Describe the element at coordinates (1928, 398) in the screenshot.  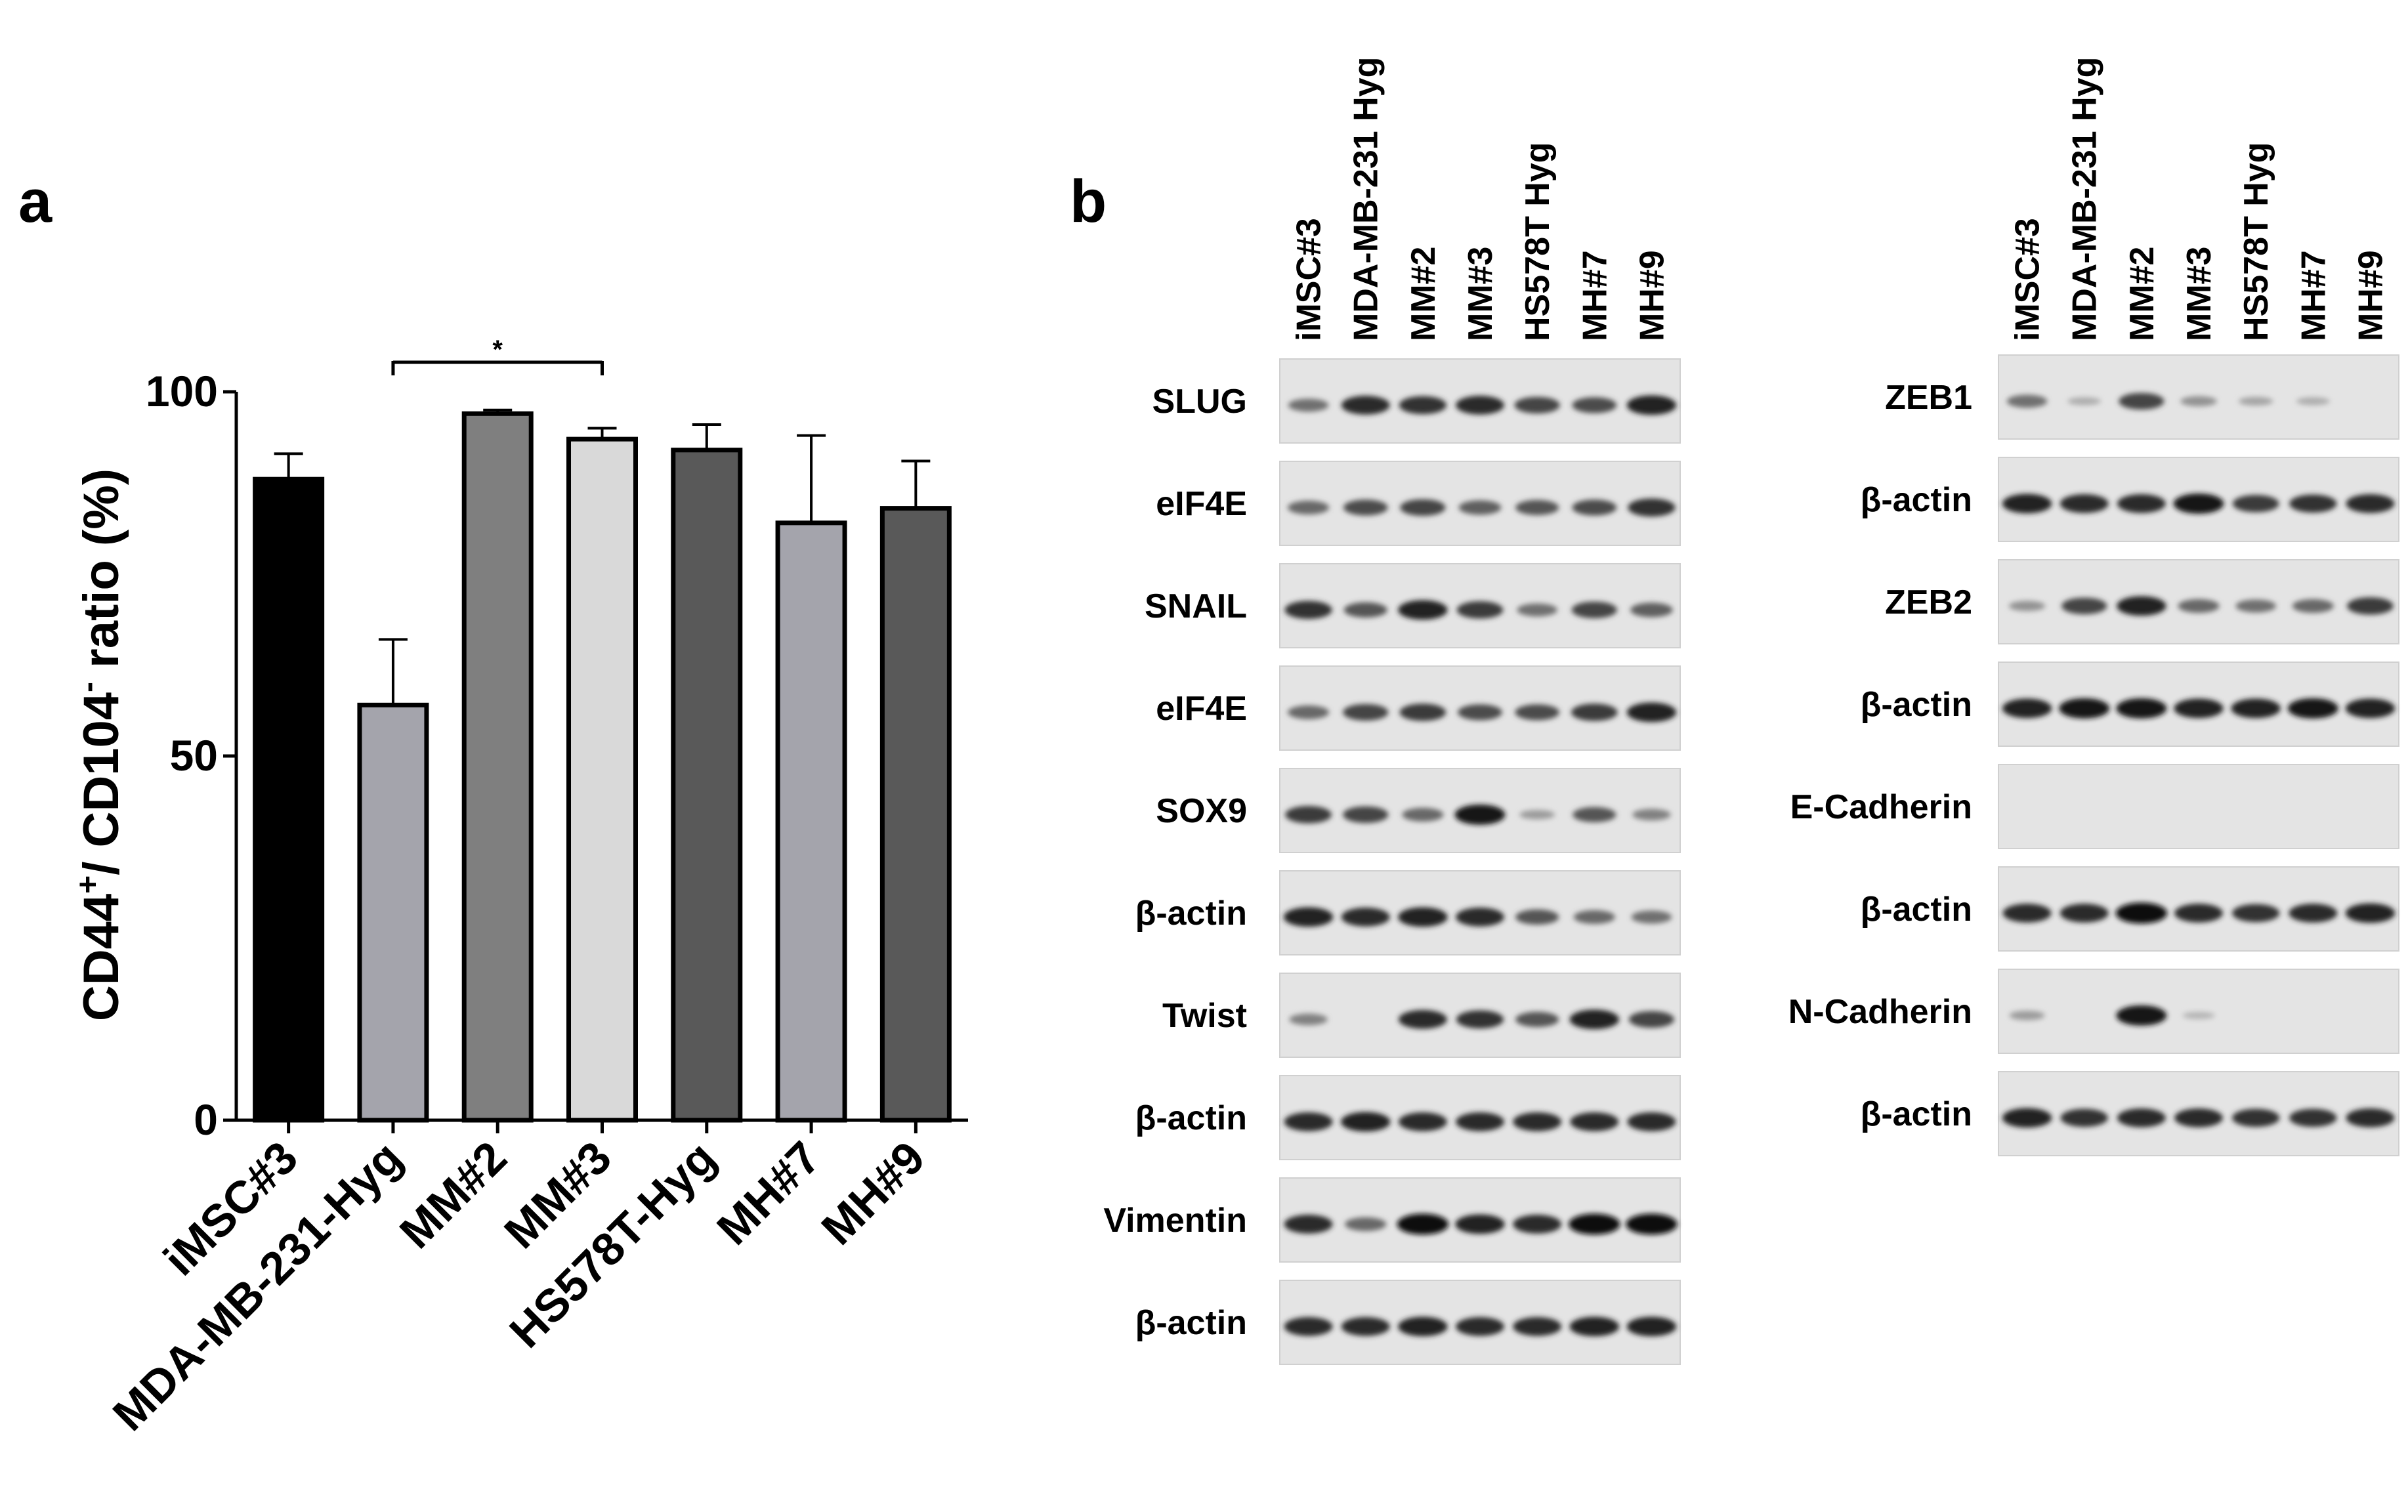
I see `protein-label: ZEB1` at that location.